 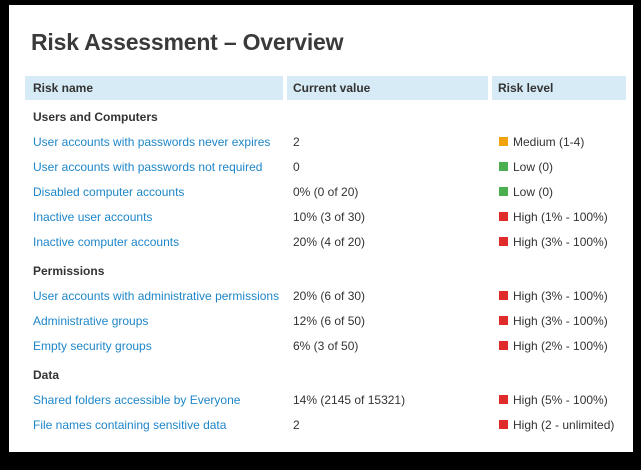 What do you see at coordinates (109, 191) in the screenshot?
I see `risk-name-link: Disabled computer accounts` at bounding box center [109, 191].